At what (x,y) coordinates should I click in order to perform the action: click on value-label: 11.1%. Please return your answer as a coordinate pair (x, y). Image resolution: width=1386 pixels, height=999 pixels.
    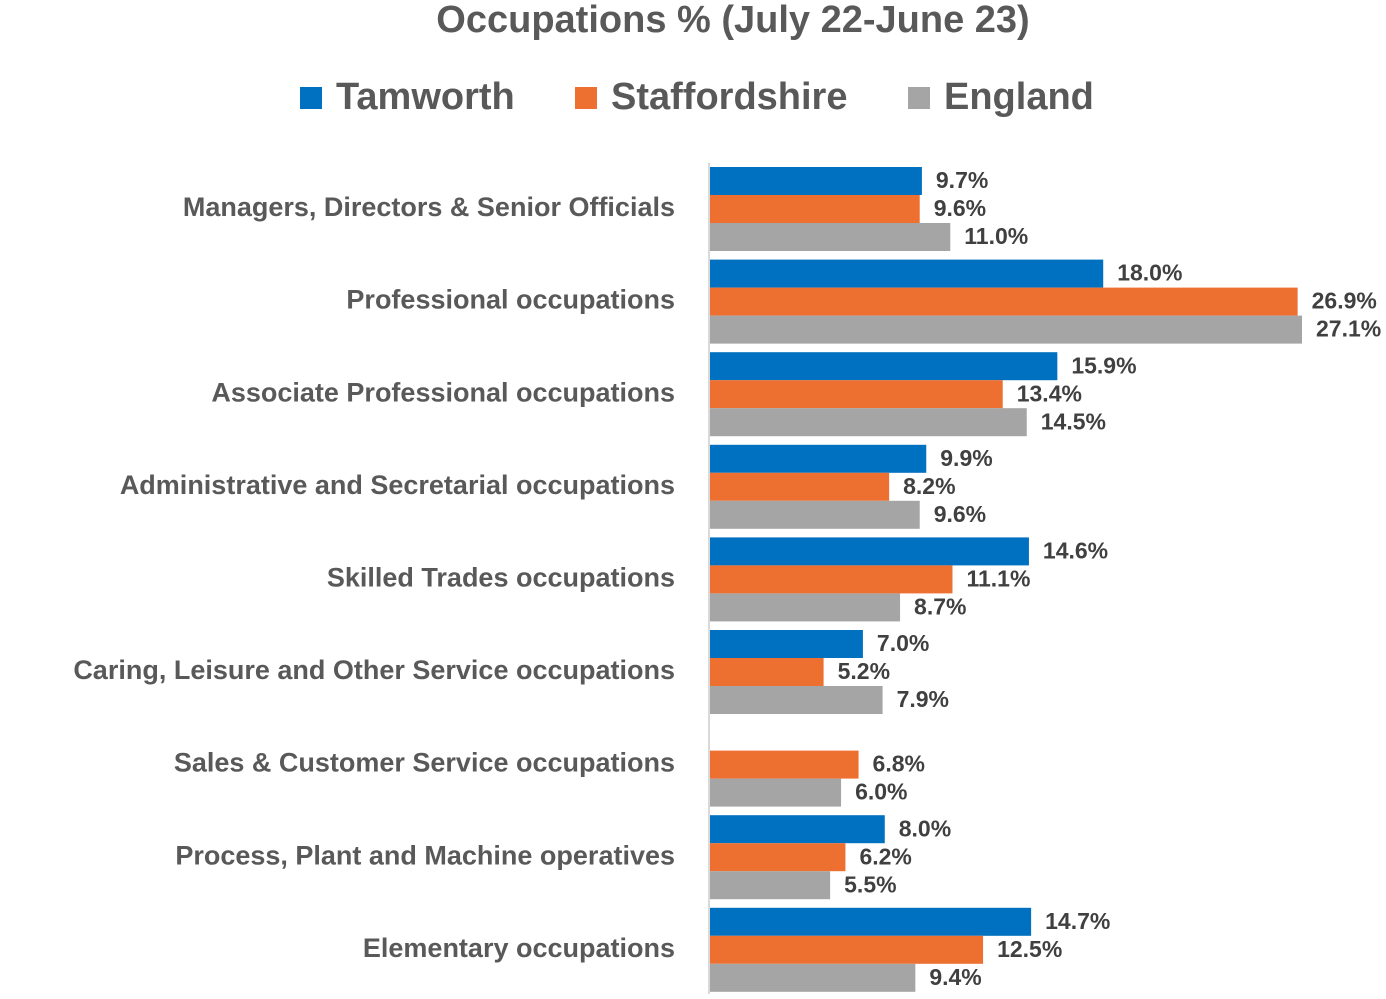
    Looking at the image, I should click on (998, 578).